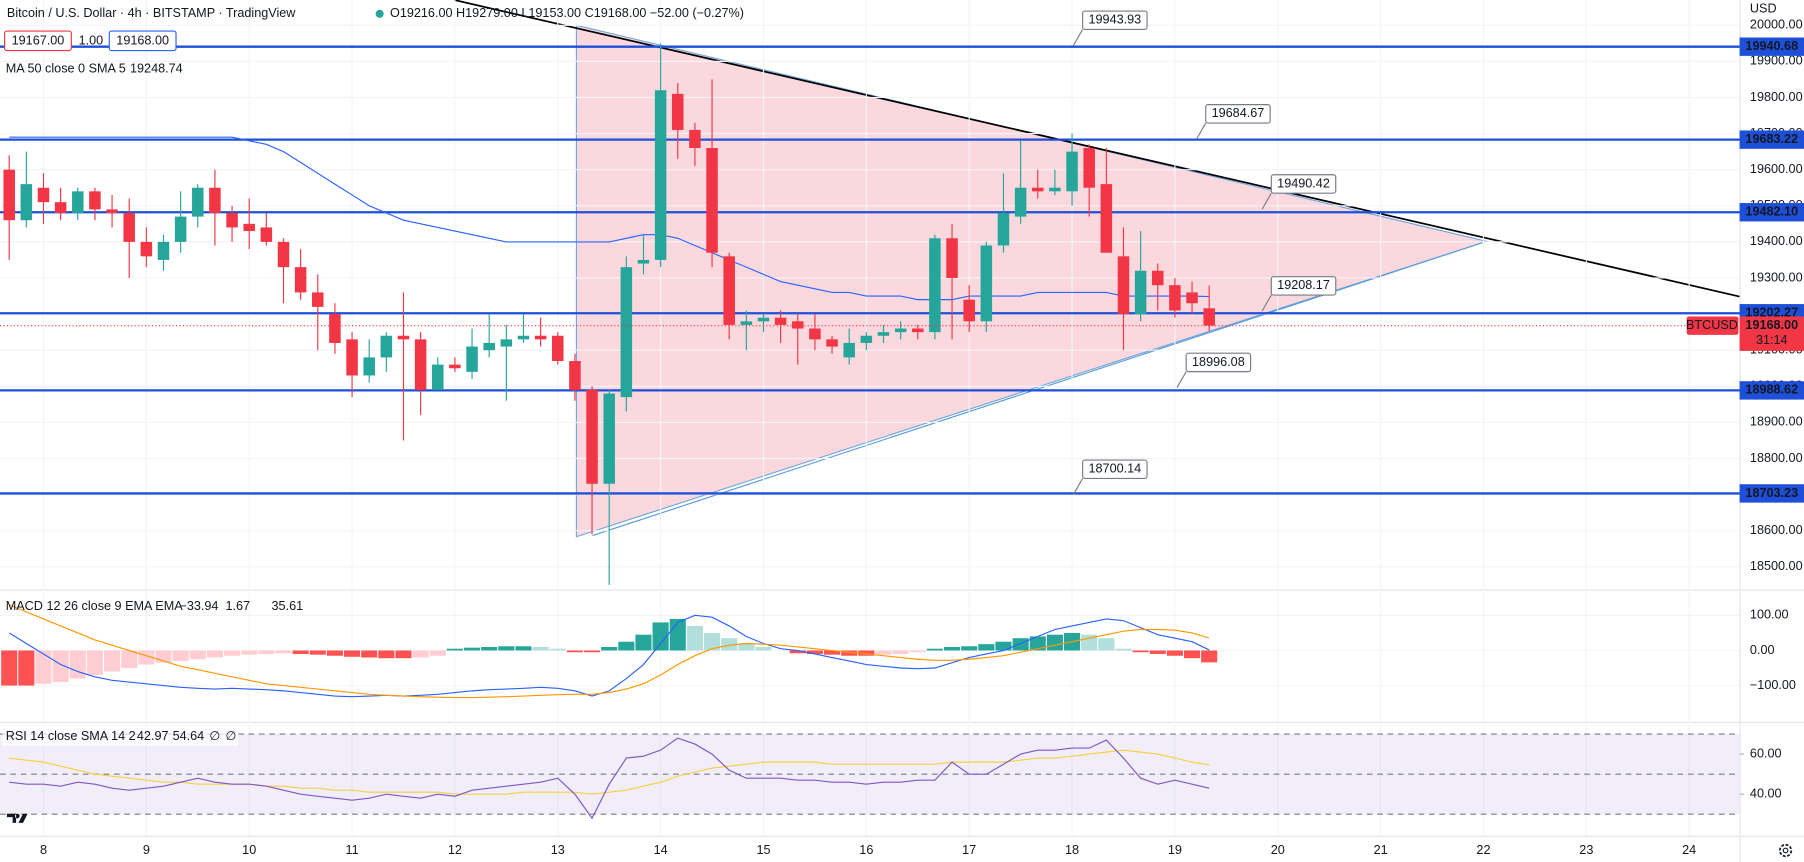 This screenshot has height=862, width=1804. I want to click on macd-legend: MACD 12 26 close 9 EMA EMA, so click(94, 606).